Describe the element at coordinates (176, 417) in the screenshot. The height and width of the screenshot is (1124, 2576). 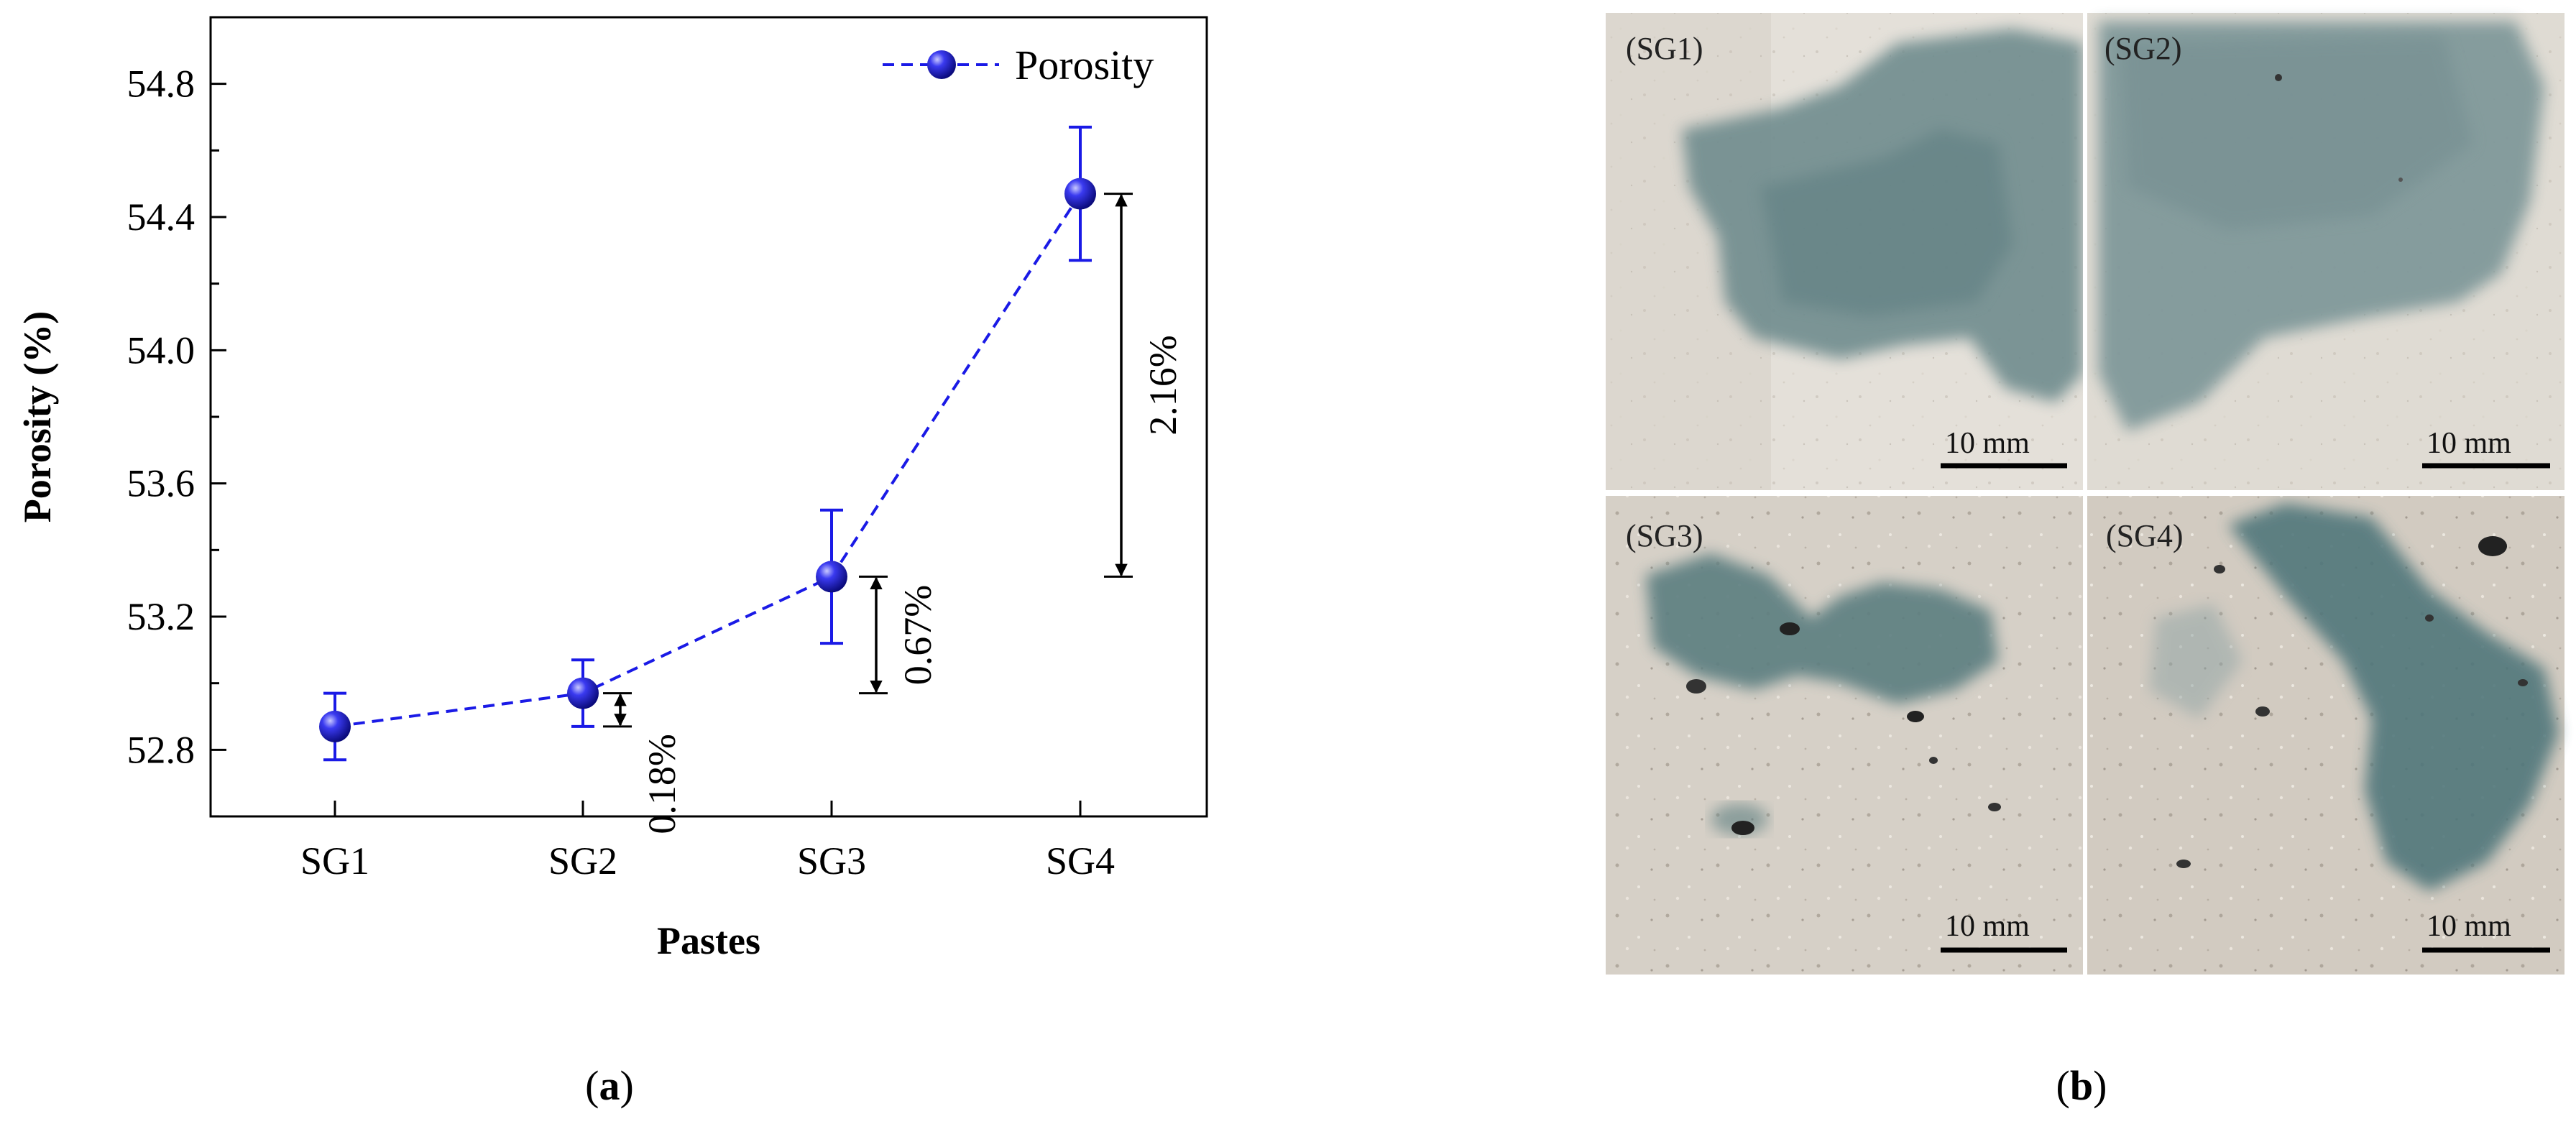
I see `y-axis: 52.8 53.2 53.6 54.0 54.4 54.8` at that location.